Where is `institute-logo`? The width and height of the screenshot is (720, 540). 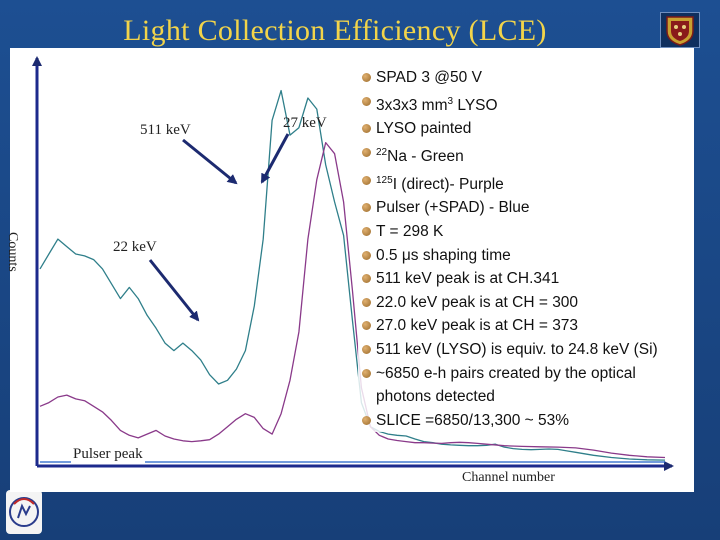
institute-logo is located at coordinates (24, 512).